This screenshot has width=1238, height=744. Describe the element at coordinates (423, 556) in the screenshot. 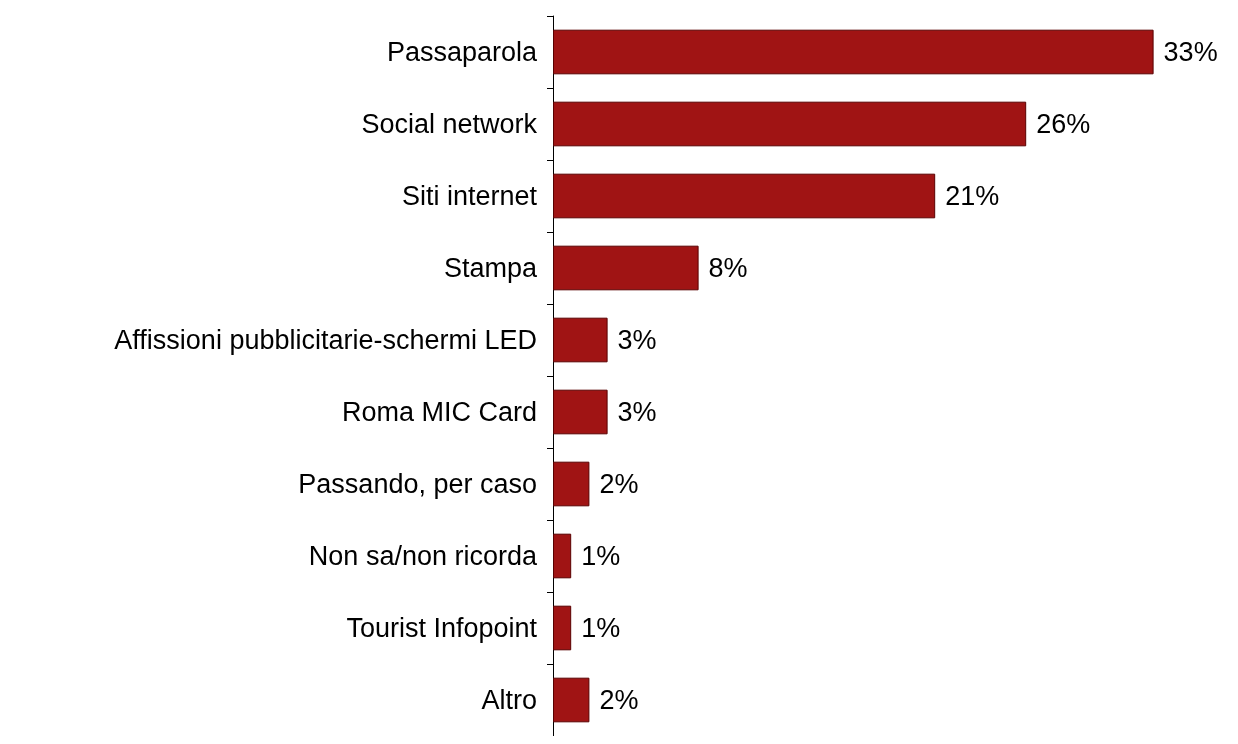

I see `y-tick-label: Non sa/non ricorda` at that location.